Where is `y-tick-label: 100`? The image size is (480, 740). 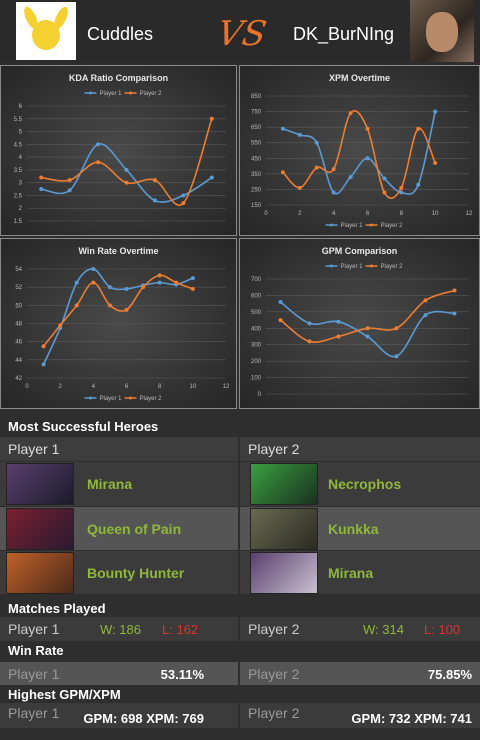 y-tick-label: 100 is located at coordinates (256, 379).